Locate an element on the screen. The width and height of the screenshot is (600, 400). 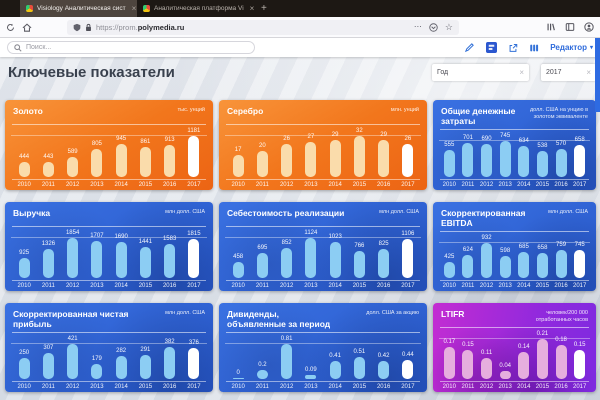
scrollbar-thumb is located at coordinates (597, 75).